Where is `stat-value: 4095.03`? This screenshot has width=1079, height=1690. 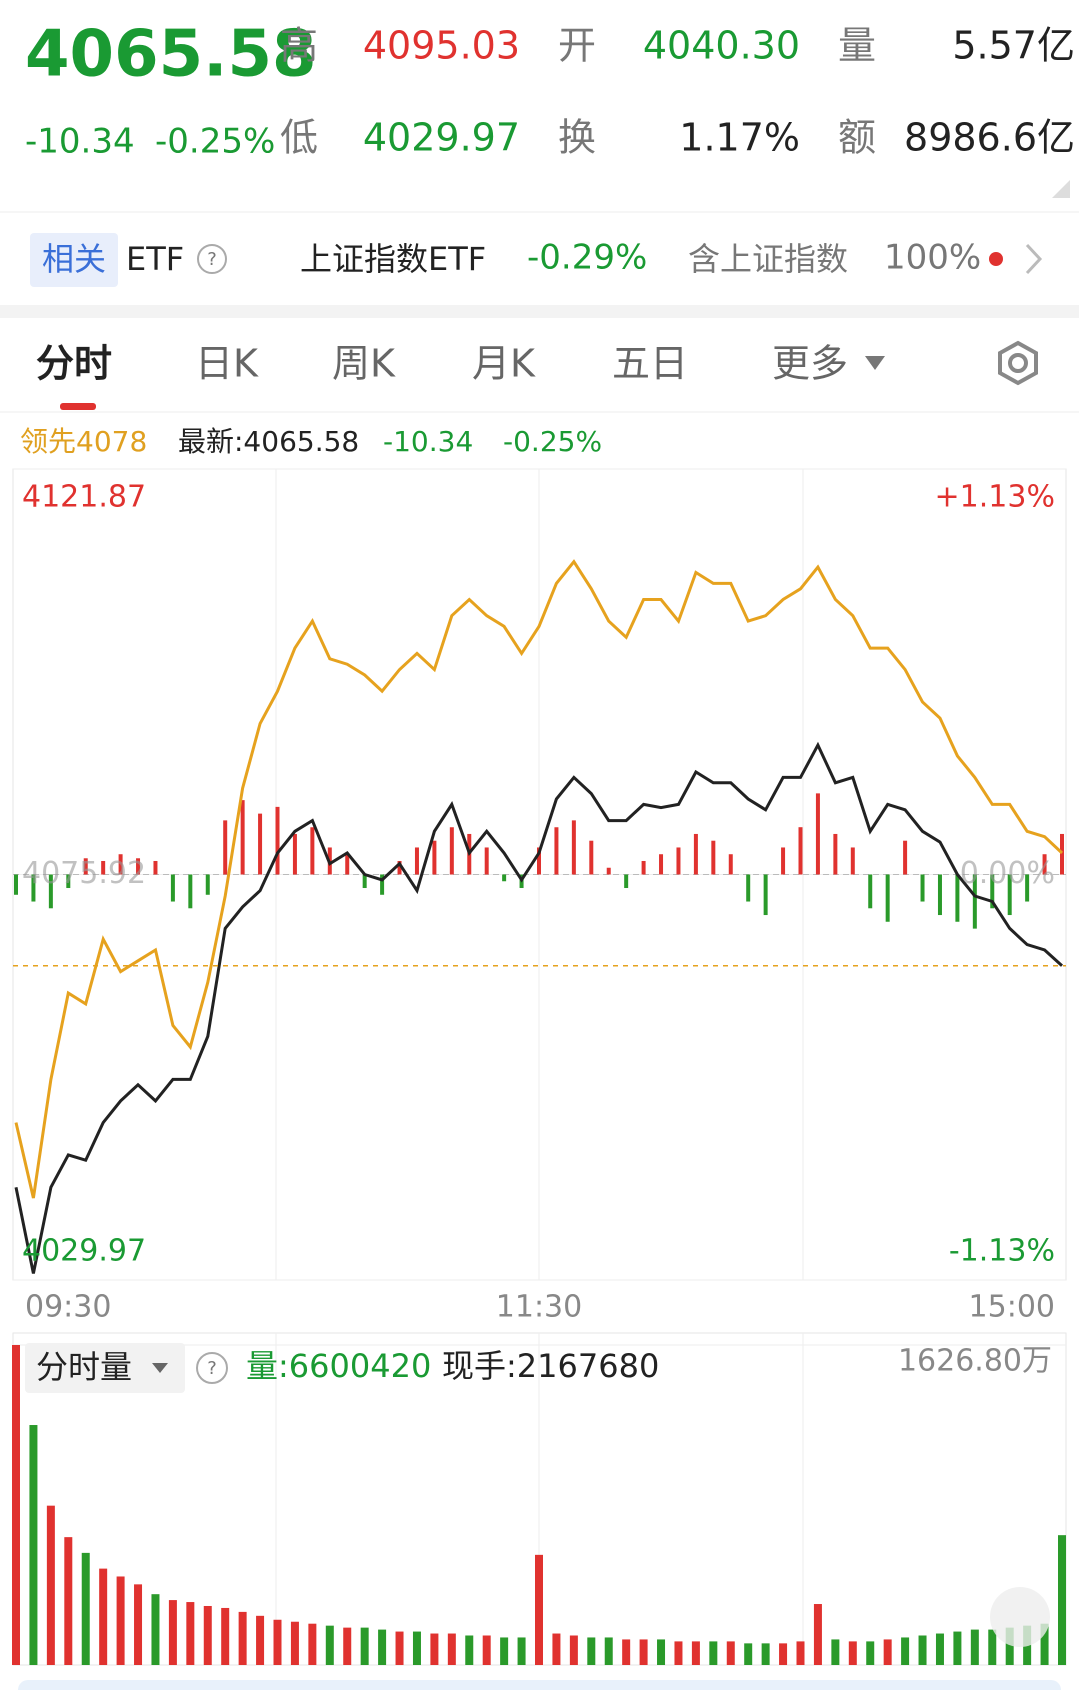
stat-value: 4095.03 is located at coordinates (441, 46).